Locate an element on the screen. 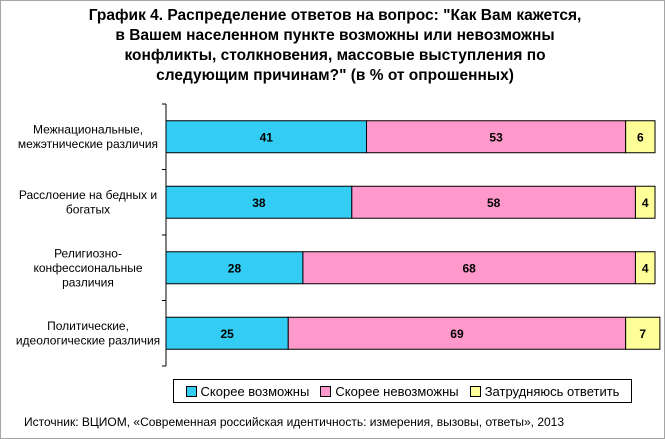 The height and width of the screenshot is (439, 665). data-label-possible: 28 is located at coordinates (235, 268).